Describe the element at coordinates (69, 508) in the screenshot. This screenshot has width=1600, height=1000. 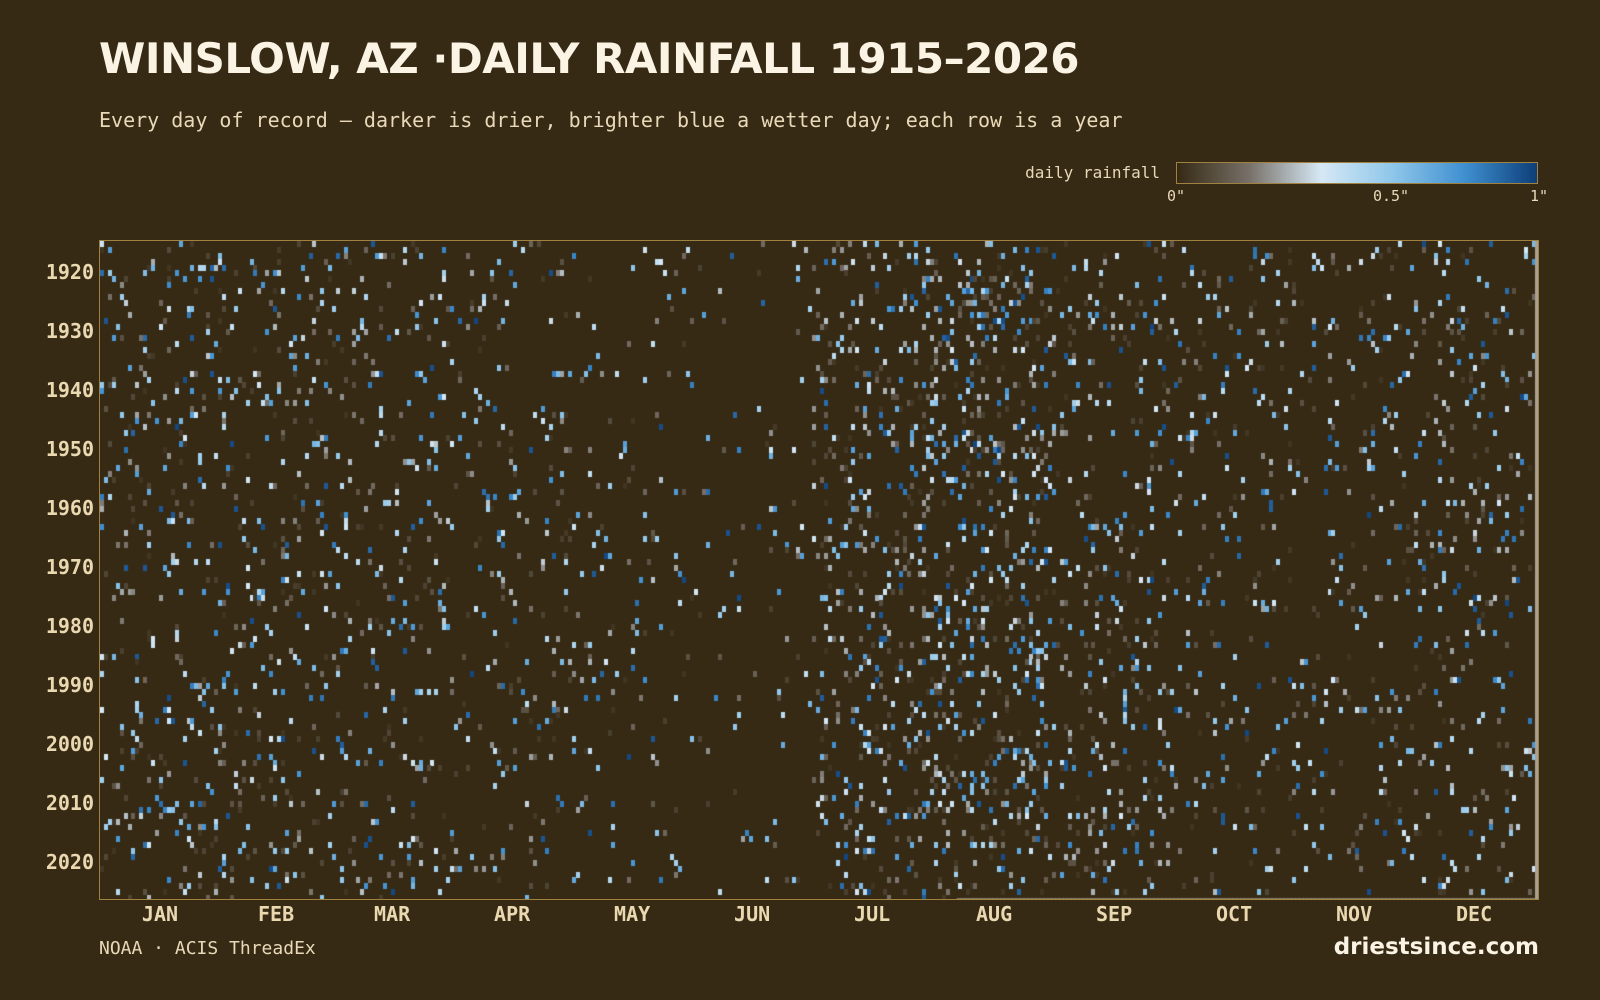
I see `y-tick-label: 1960` at that location.